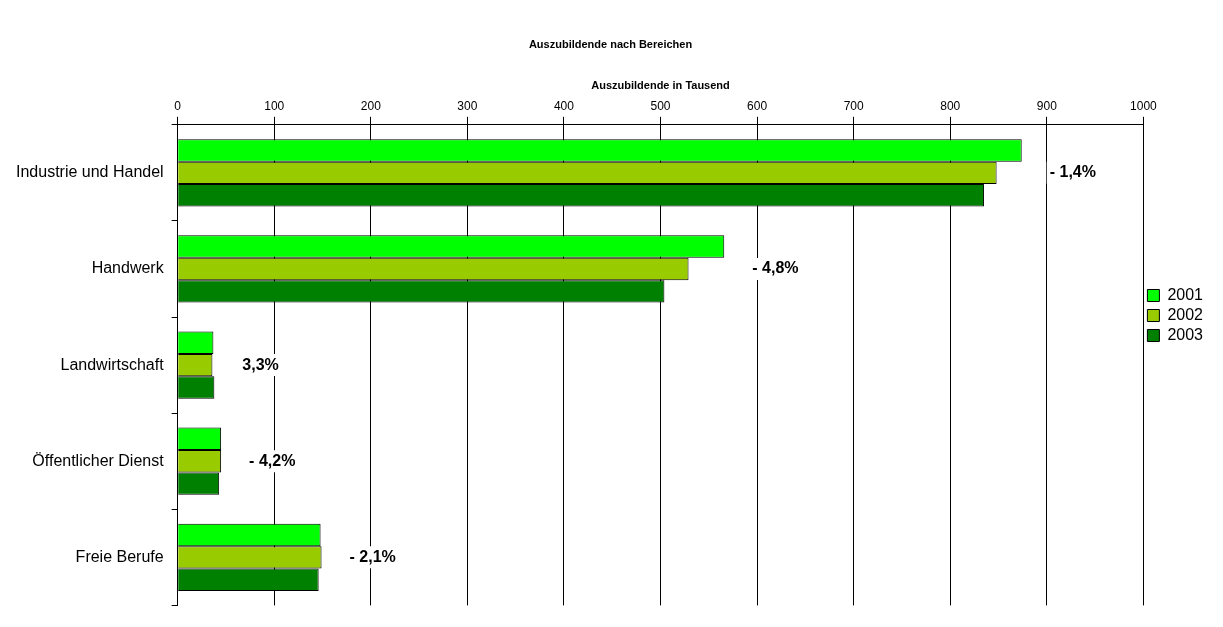 The image size is (1223, 627). What do you see at coordinates (372, 556) in the screenshot?
I see `annotation: - 2,1%` at bounding box center [372, 556].